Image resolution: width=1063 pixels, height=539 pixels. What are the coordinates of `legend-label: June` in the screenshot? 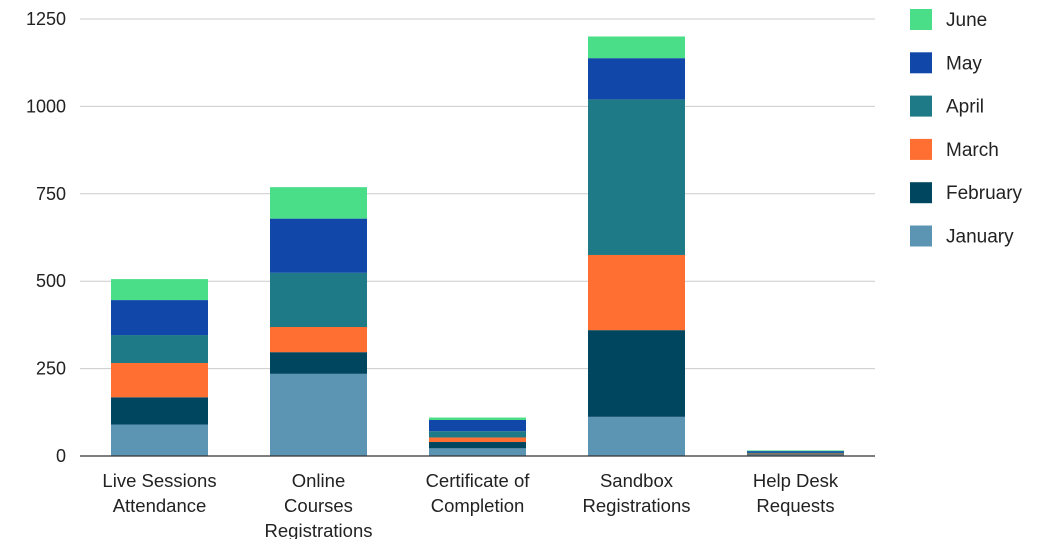 It's located at (966, 20).